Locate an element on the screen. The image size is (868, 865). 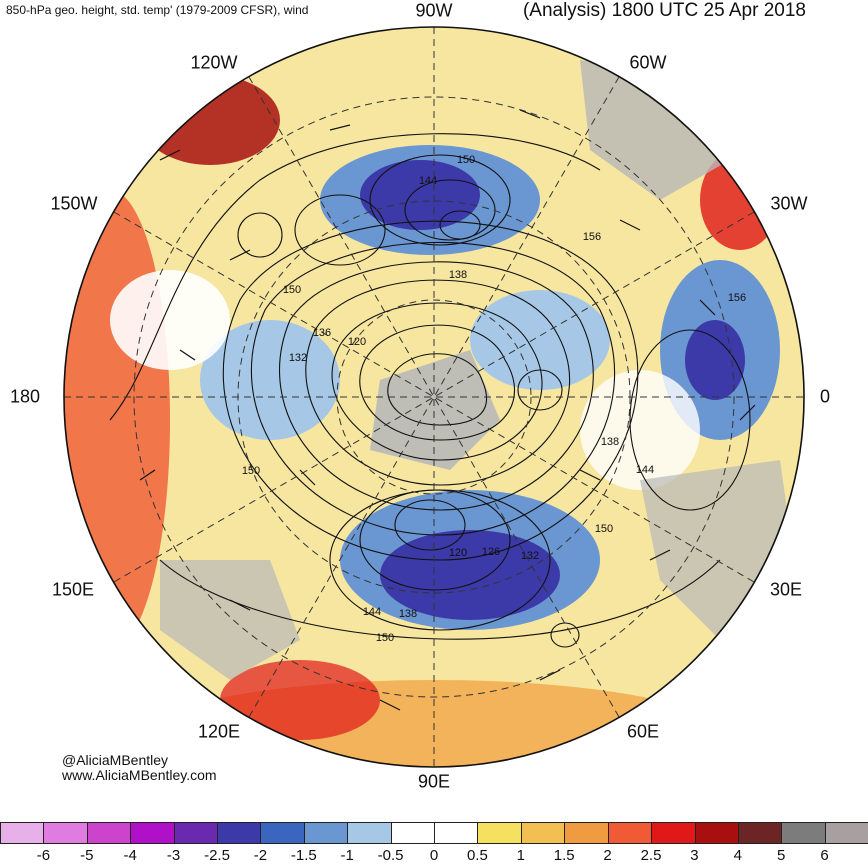
cool-anomaly-center is located at coordinates (540, 340).